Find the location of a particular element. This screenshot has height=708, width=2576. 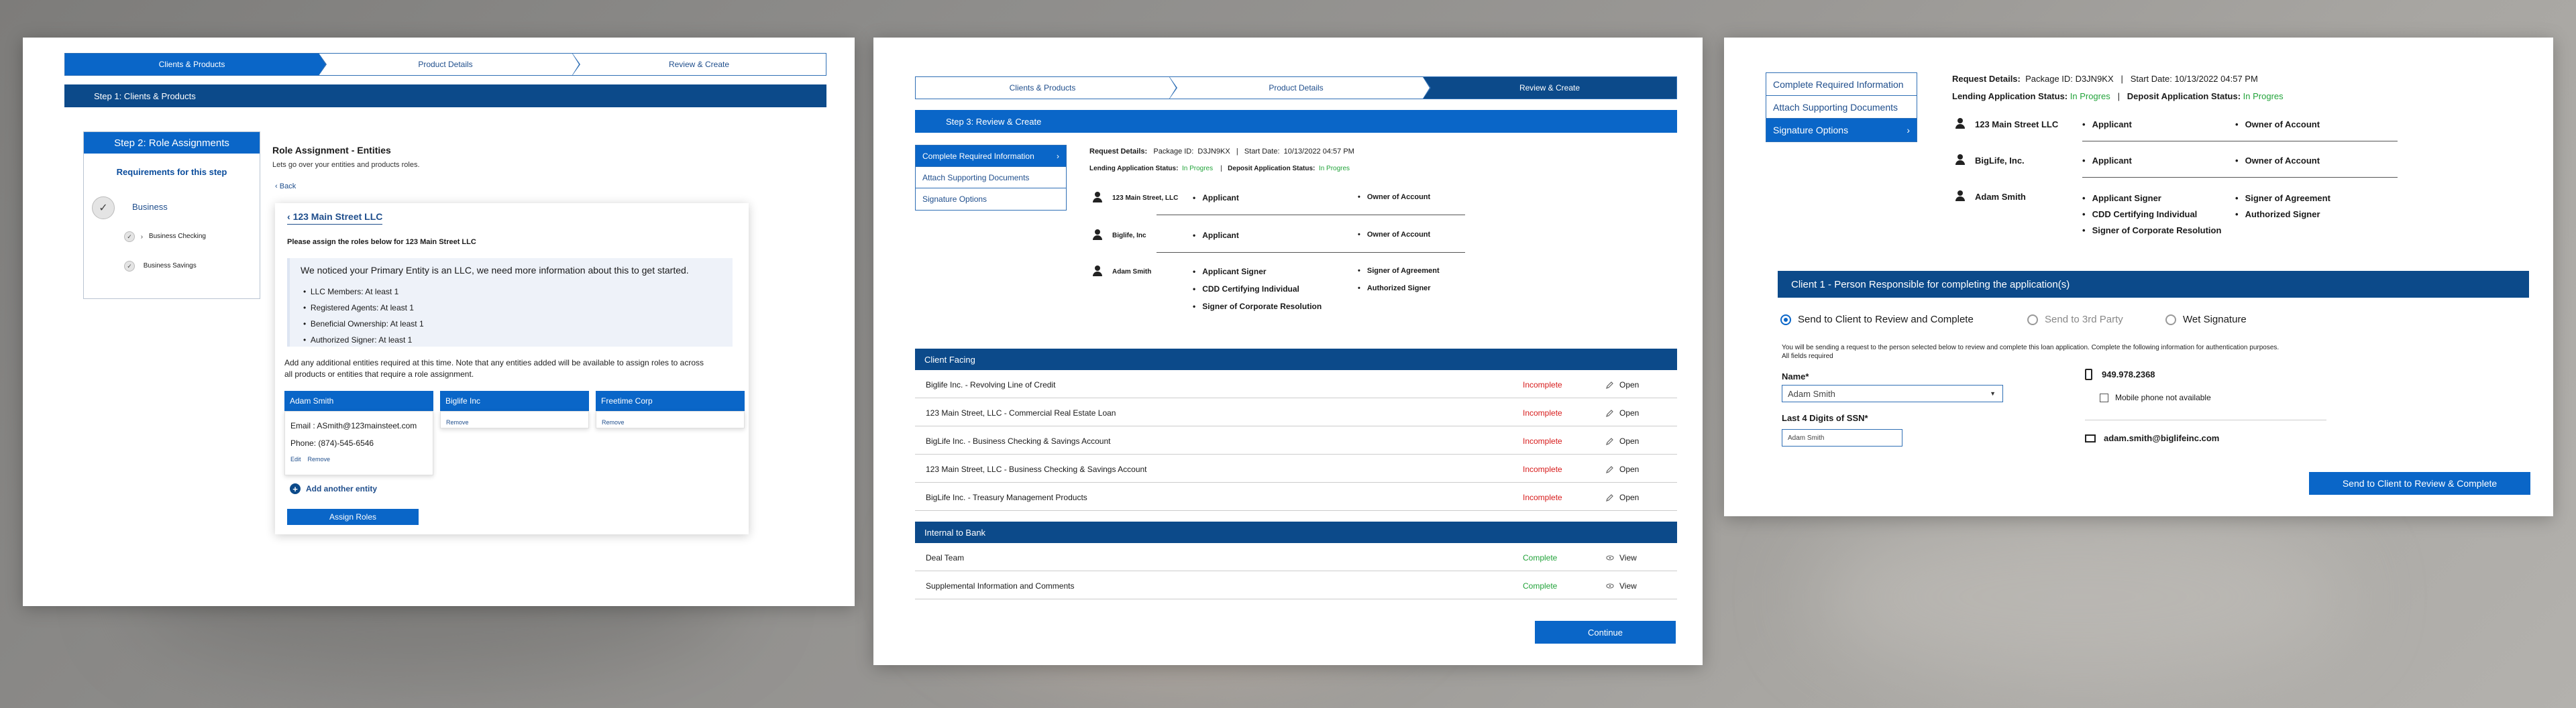

entity-card-biglife: Biglife Inc Remove is located at coordinates (514, 409).